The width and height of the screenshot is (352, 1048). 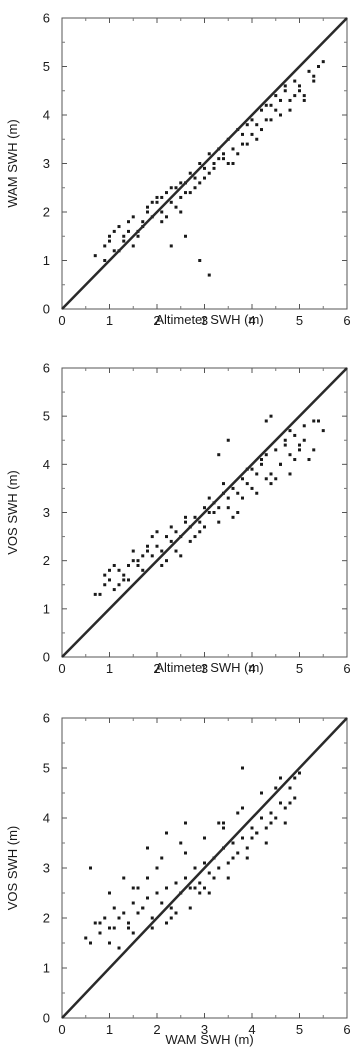 I want to click on x-axis-label: Altimeter SWH (m), so click(x=209, y=667).